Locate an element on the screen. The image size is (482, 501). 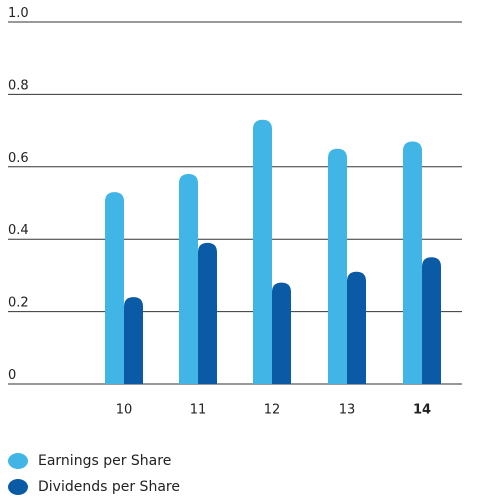
y-tick-label: 0 is located at coordinates (12, 375).